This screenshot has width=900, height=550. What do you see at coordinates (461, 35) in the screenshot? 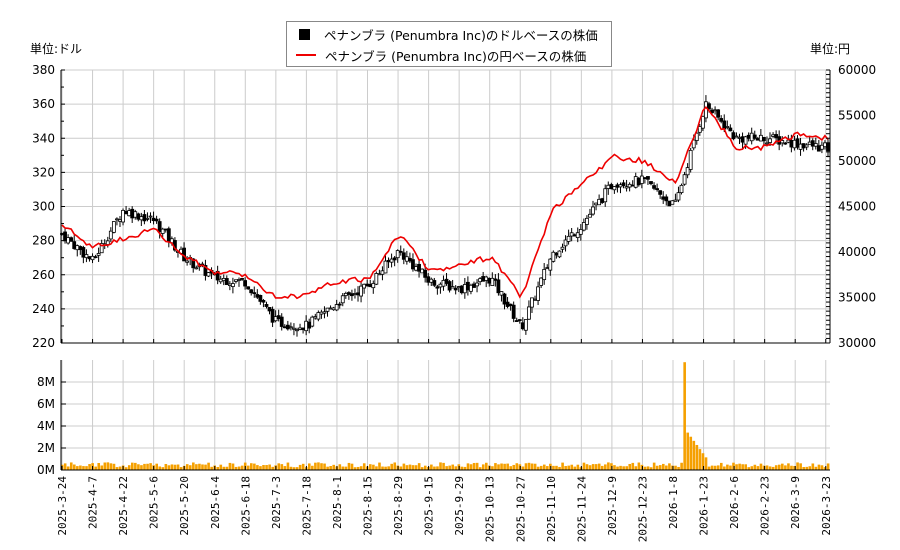
I see `legend-label-usd: ペナンブラ (Penumbra Inc)のドルベースの株価` at bounding box center [461, 35].